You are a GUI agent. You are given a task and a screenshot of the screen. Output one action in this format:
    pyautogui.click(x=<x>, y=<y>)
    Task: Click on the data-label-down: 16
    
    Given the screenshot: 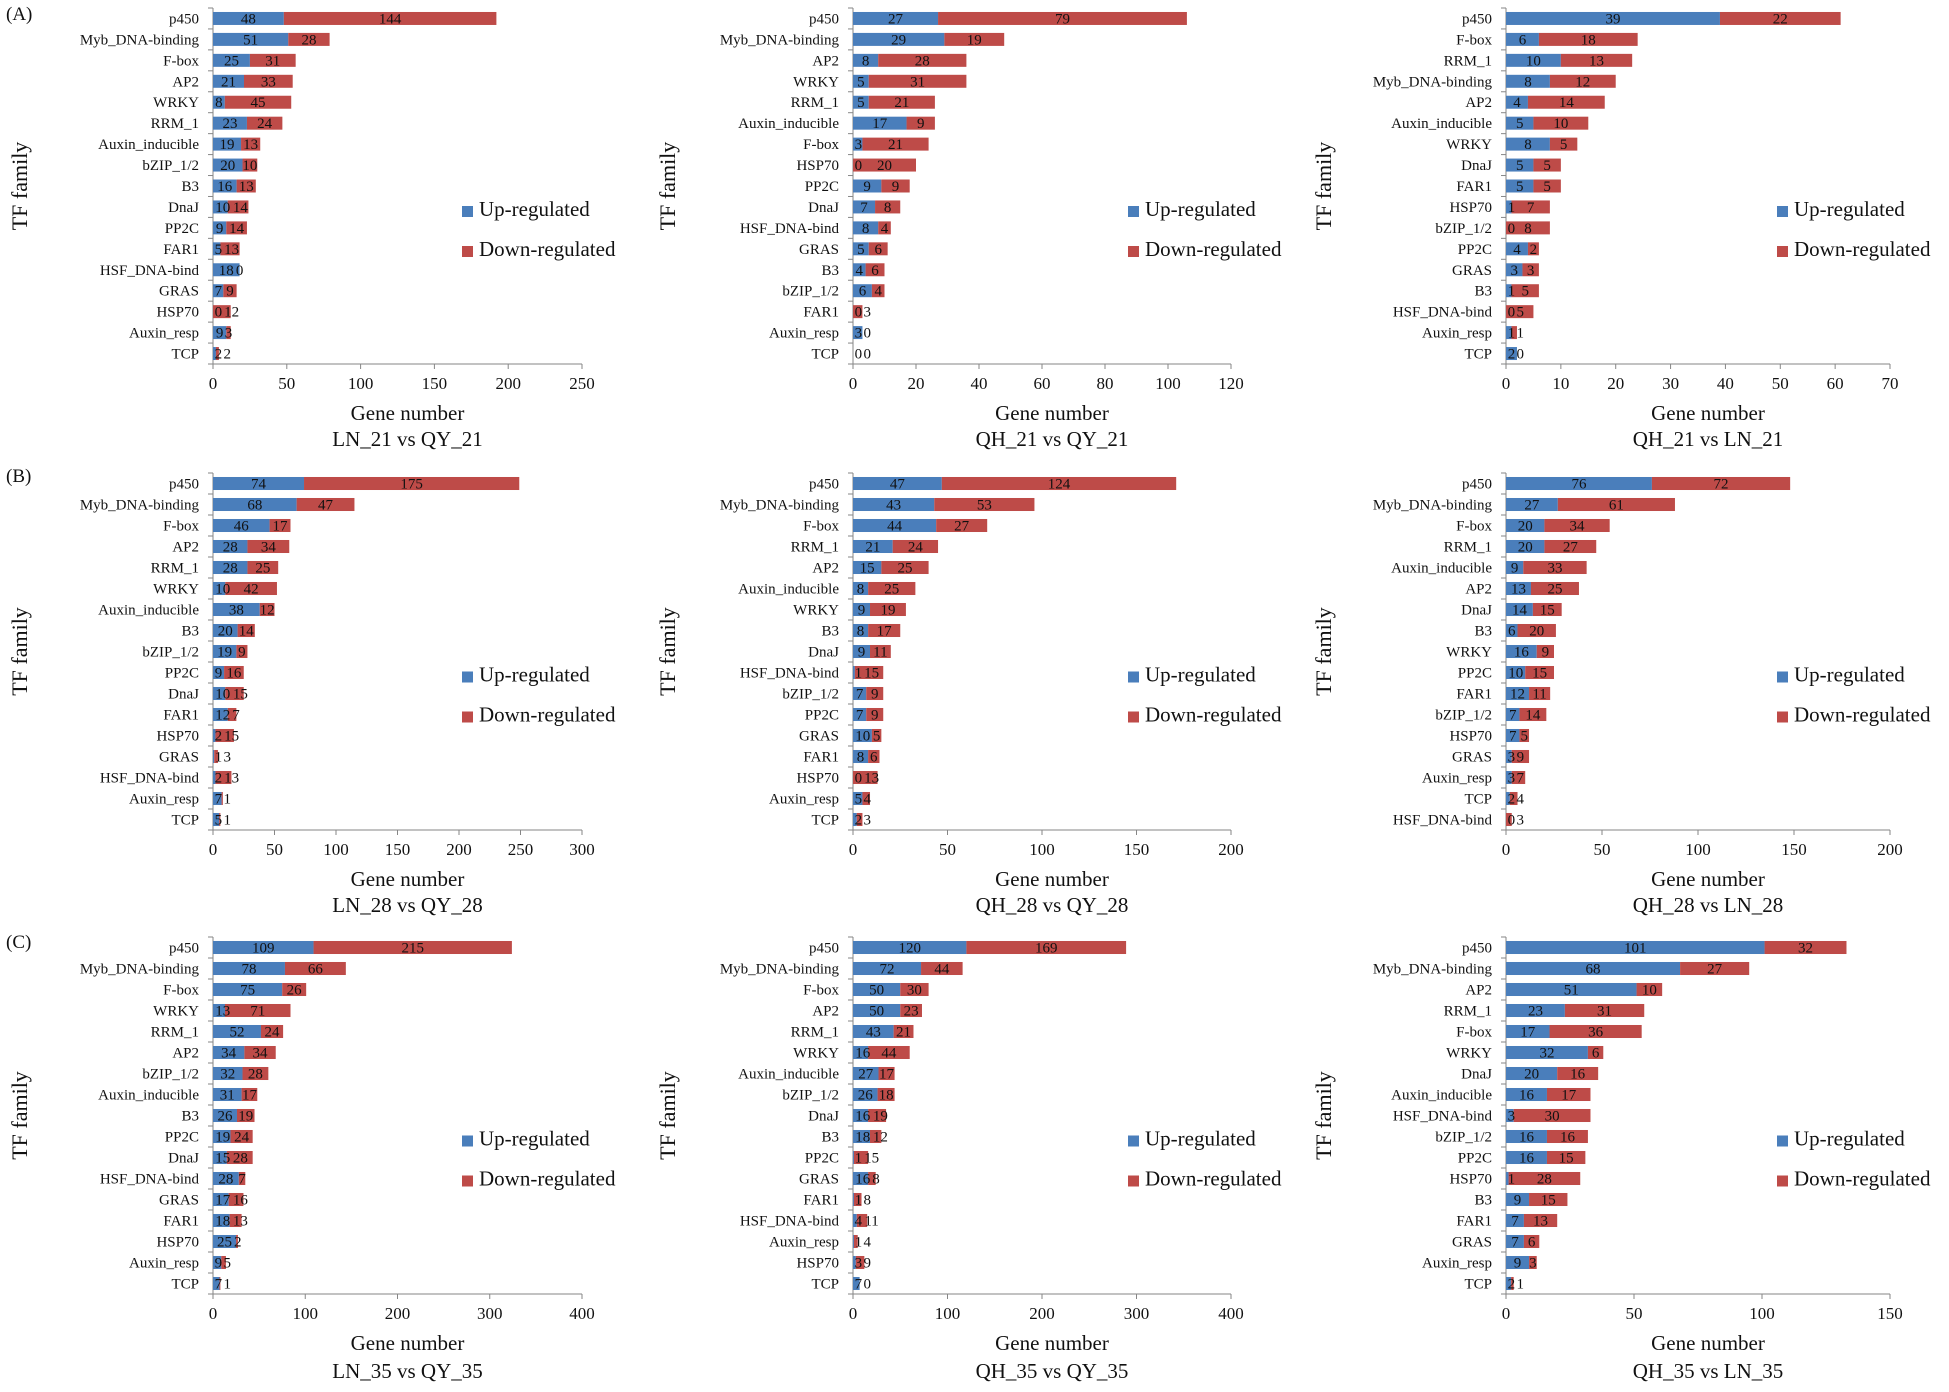 What is the action you would take?
    pyautogui.click(x=1578, y=1075)
    